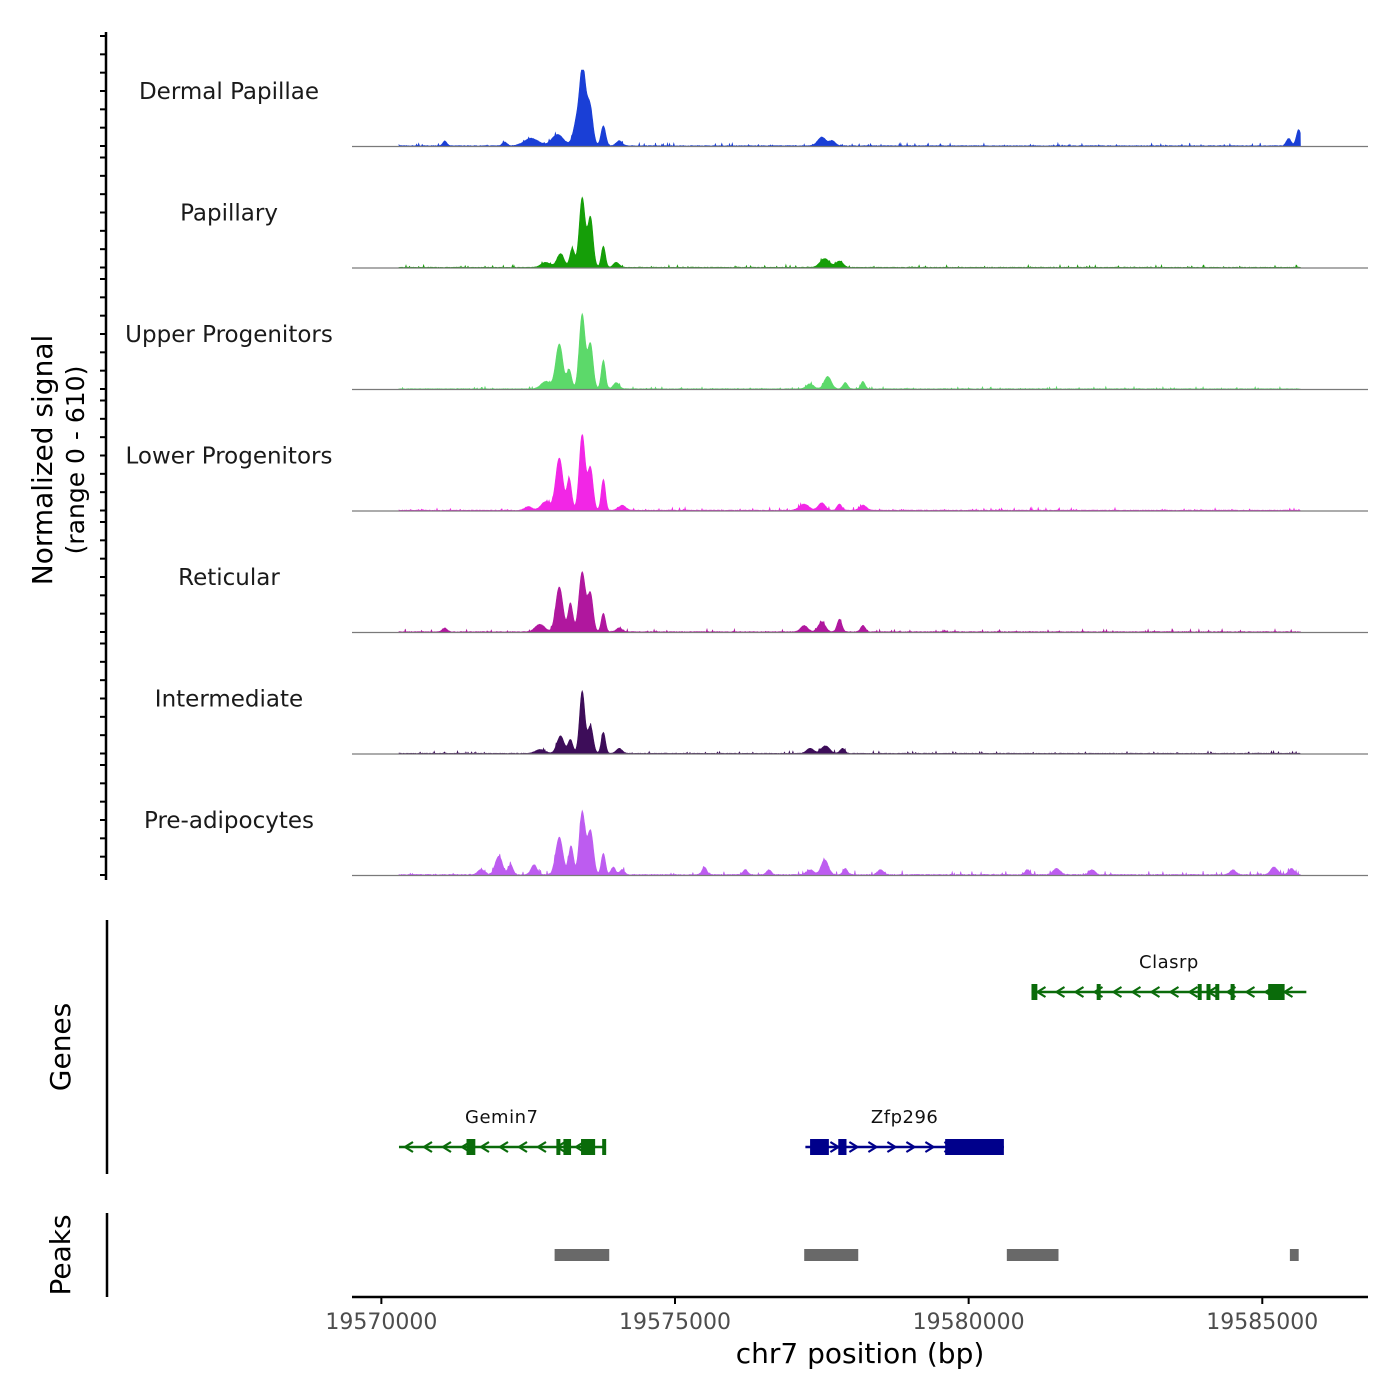 This screenshot has height=1400, width=1400. I want to click on x-axis: 19570000 19575000 19580000 19585000, so click(846, 1315).